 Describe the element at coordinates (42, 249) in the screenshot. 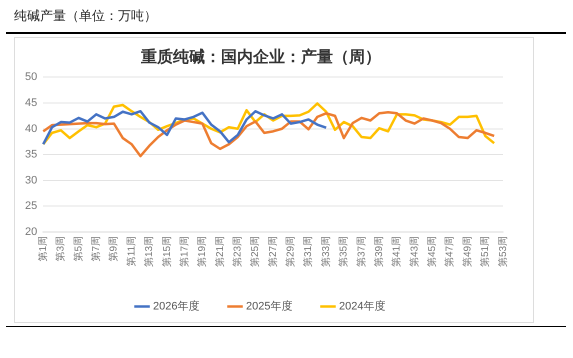

I see `x-tick-label: 第1周` at that location.